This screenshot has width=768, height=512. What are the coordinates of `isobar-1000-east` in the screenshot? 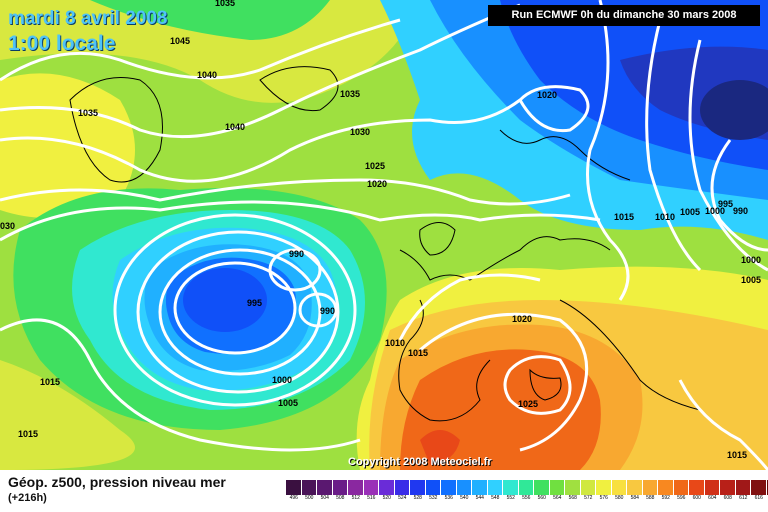 It's located at (739, 195).